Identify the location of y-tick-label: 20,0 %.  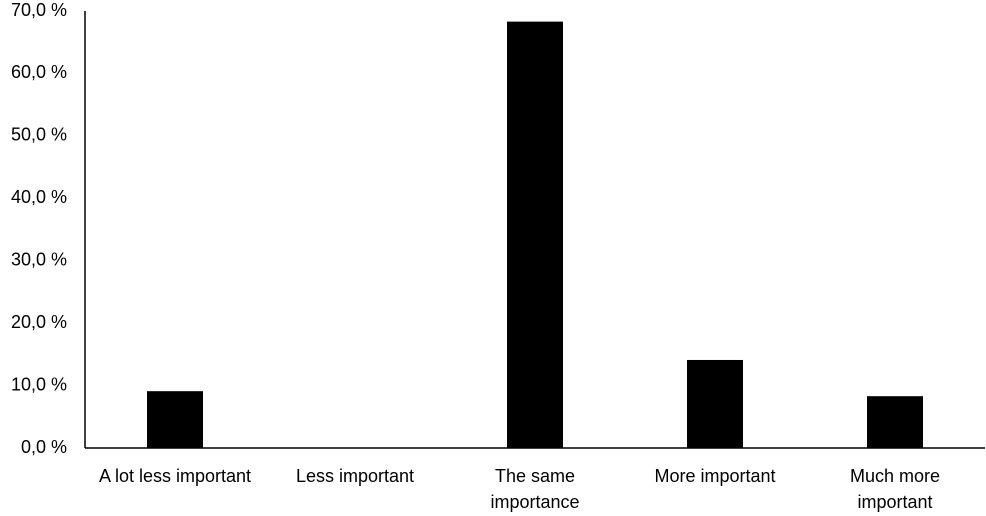
(39, 322).